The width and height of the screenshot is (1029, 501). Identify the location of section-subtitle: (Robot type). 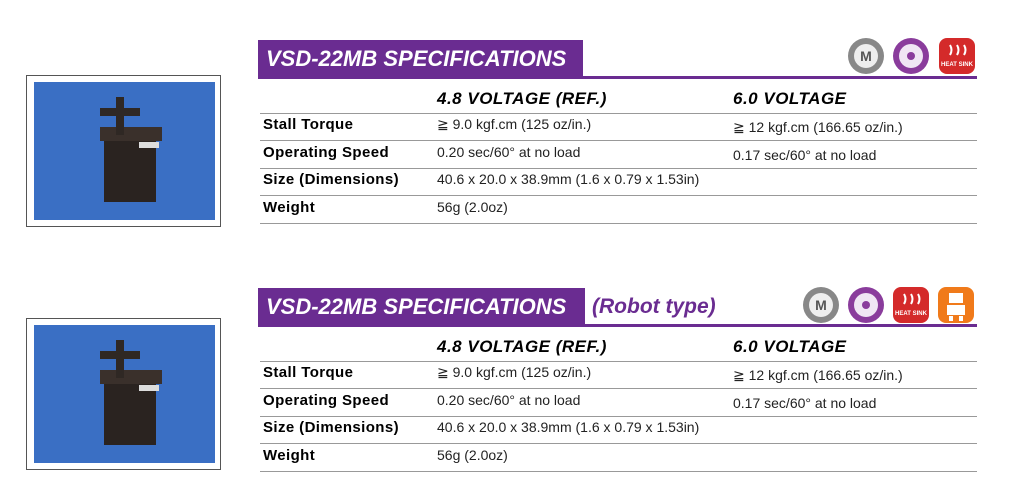
(654, 306).